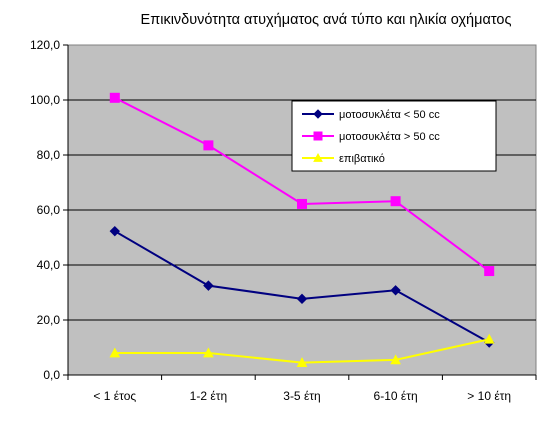 This screenshot has width=542, height=426. Describe the element at coordinates (362, 159) in the screenshot. I see `legend-label-3: επιβατικό` at that location.